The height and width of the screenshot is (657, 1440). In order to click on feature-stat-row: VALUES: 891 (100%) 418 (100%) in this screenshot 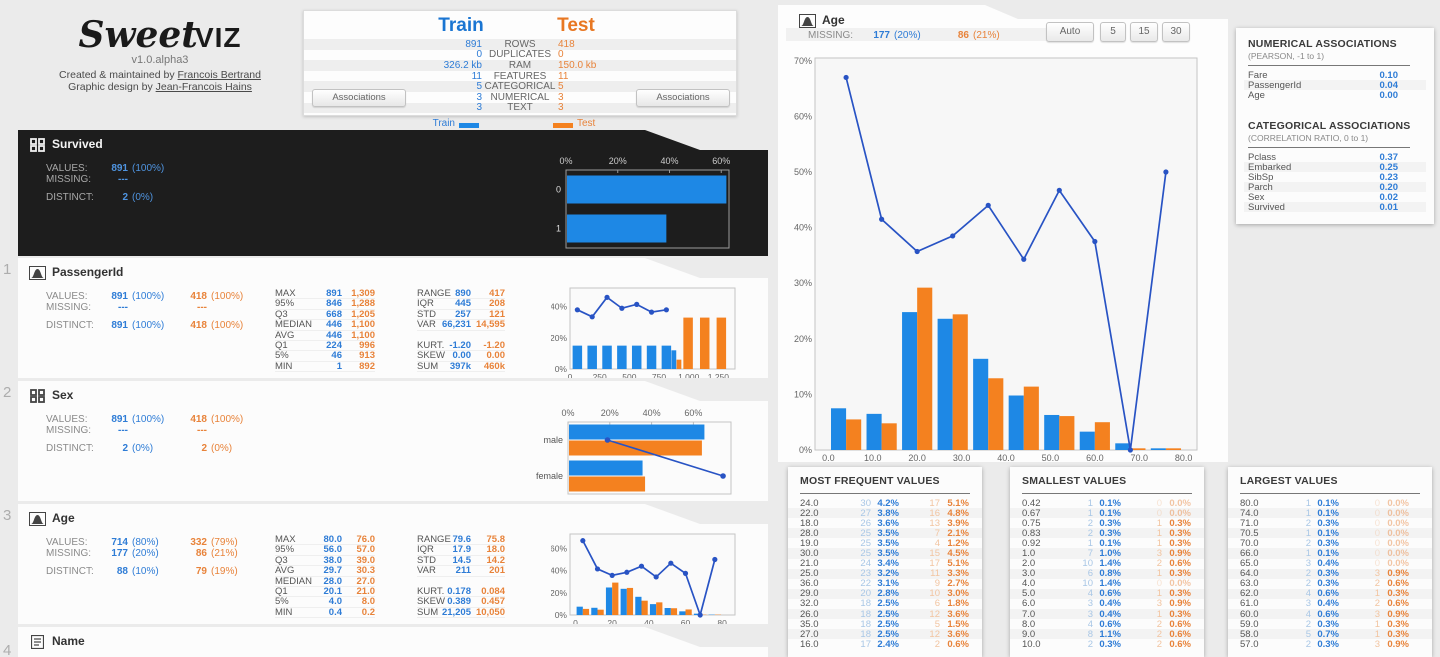, I will do `click(152, 296)`.